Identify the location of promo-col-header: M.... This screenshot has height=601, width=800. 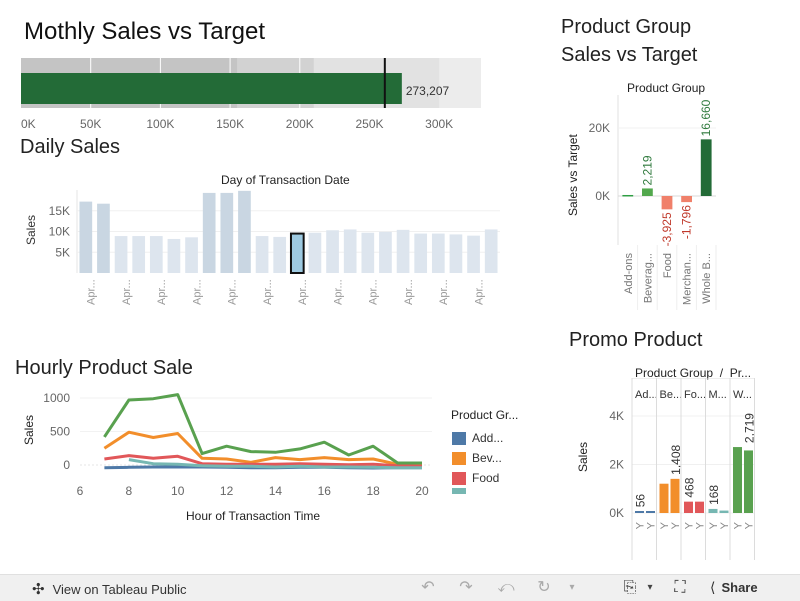
(718, 395).